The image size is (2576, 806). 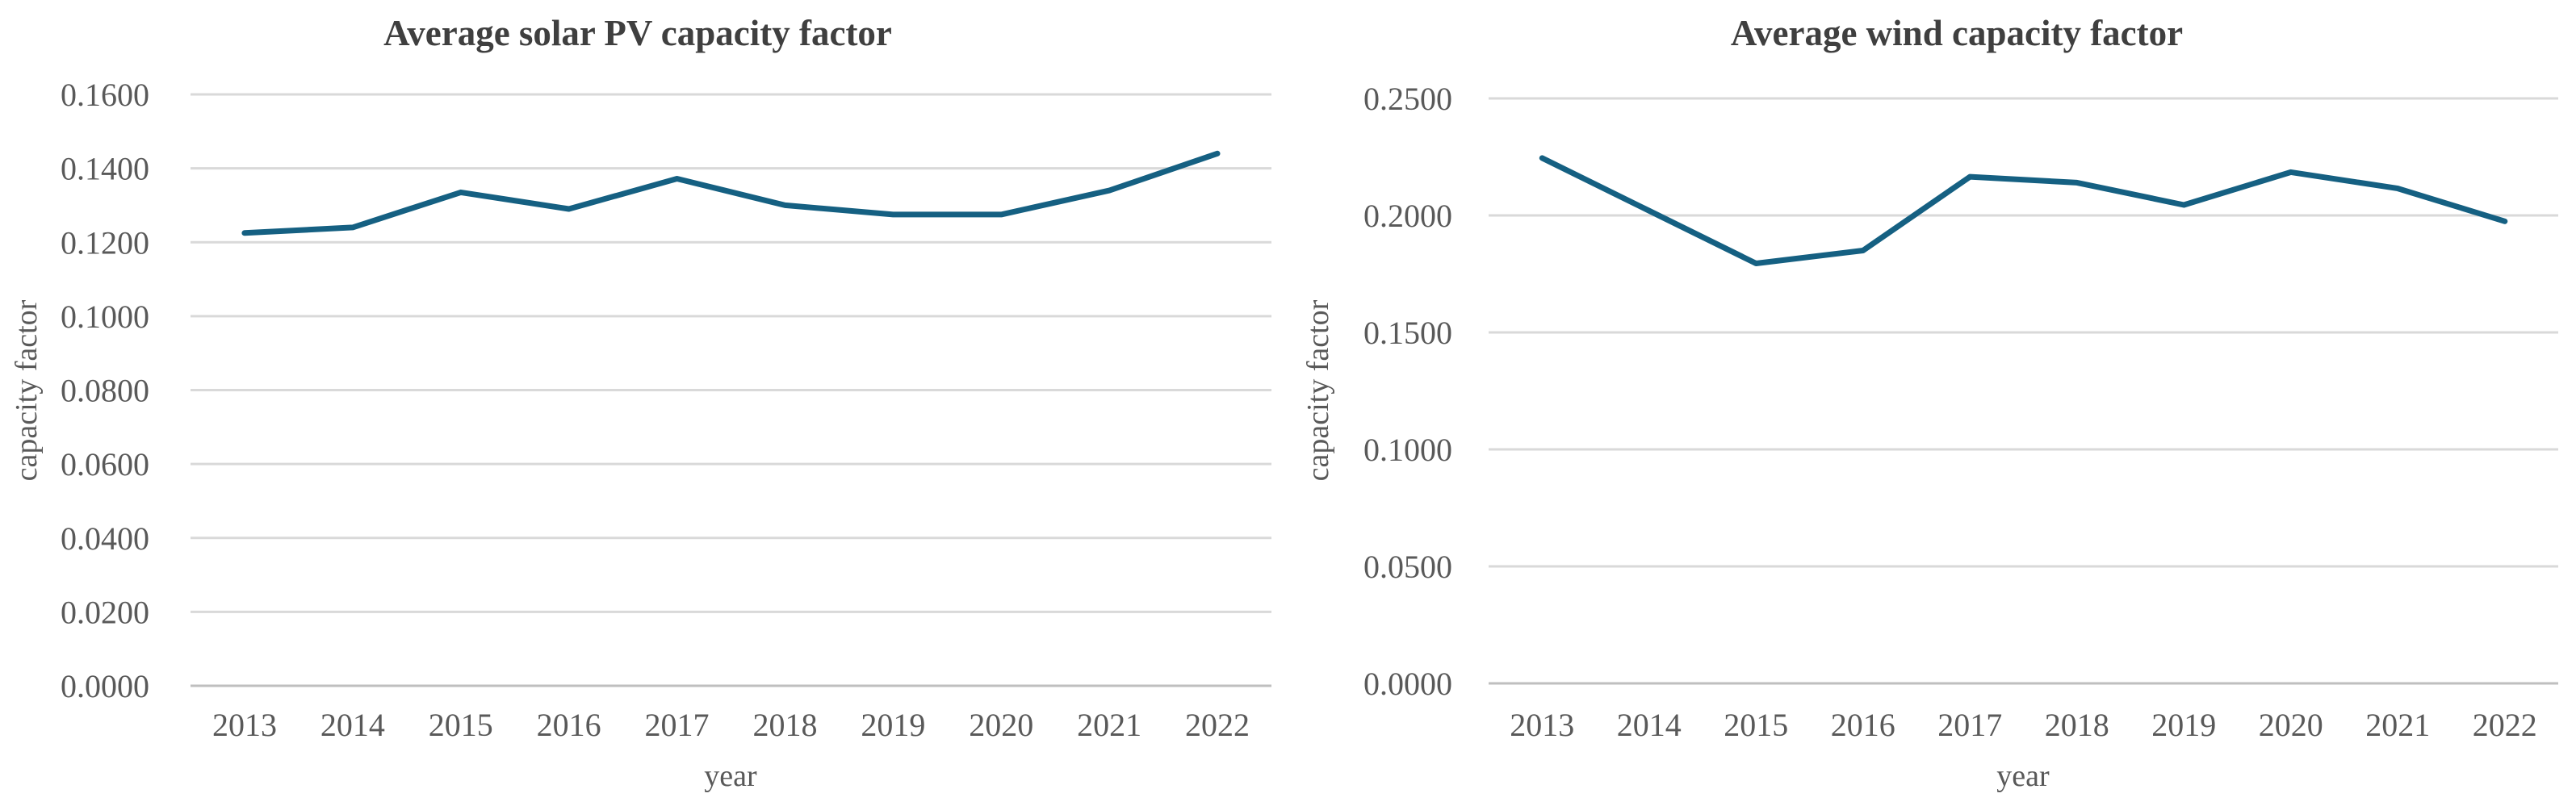 I want to click on y-tick-label: 0.0500, so click(x=1407, y=567).